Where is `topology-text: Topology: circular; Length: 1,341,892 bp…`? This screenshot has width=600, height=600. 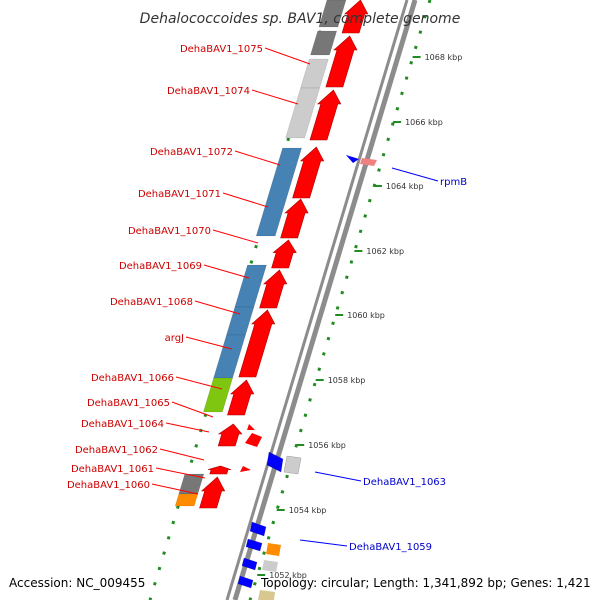 topology-text: Topology: circular; Length: 1,341,892 bp… is located at coordinates (425, 583).